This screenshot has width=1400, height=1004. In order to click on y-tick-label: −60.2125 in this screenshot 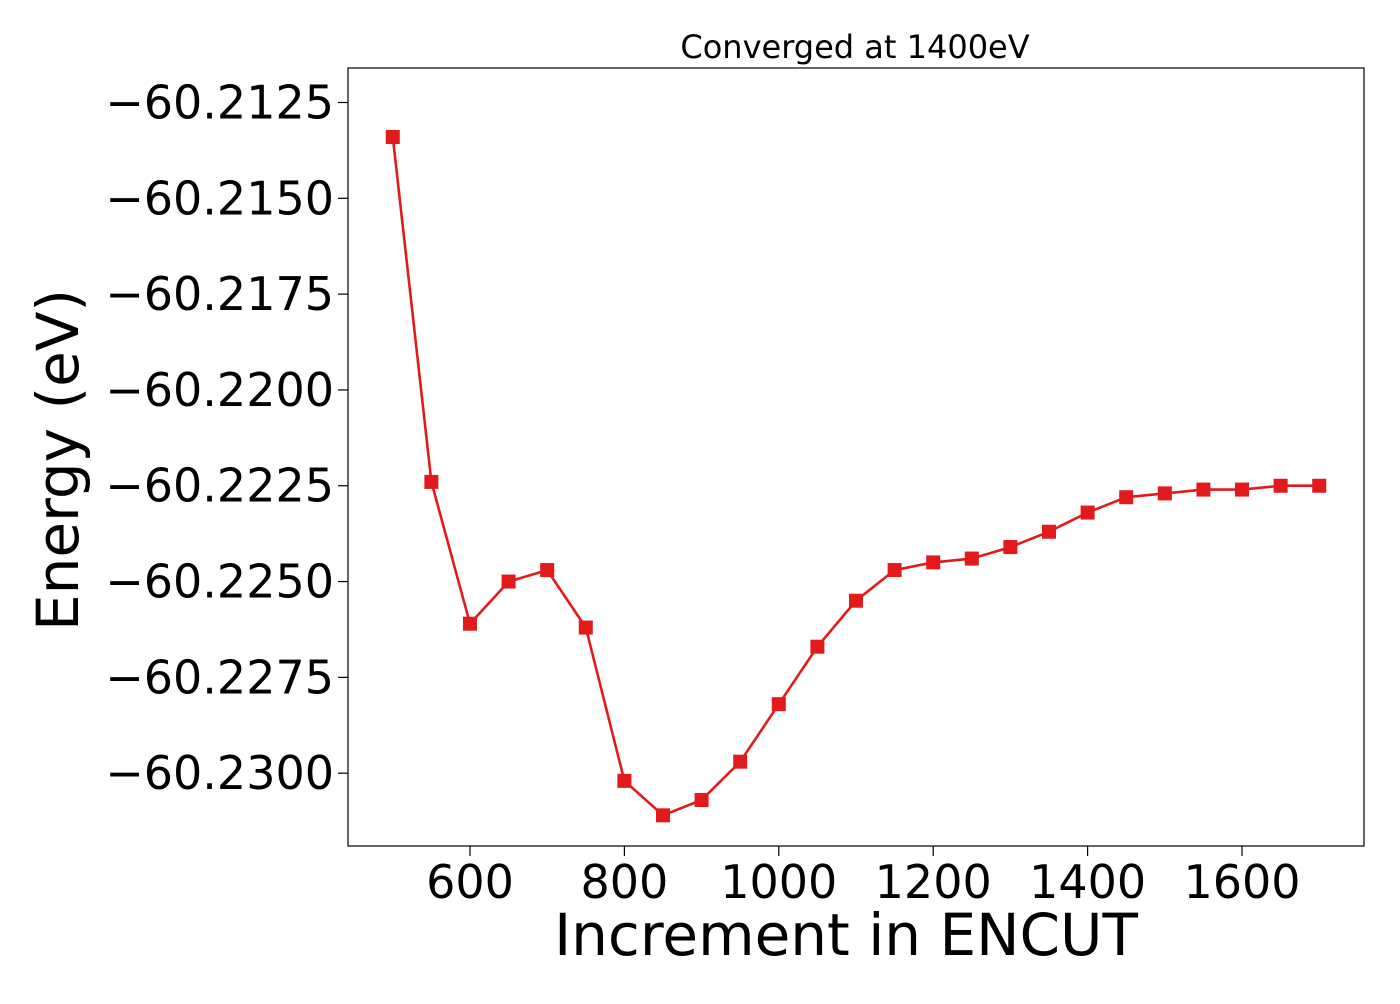, I will do `click(219, 102)`.